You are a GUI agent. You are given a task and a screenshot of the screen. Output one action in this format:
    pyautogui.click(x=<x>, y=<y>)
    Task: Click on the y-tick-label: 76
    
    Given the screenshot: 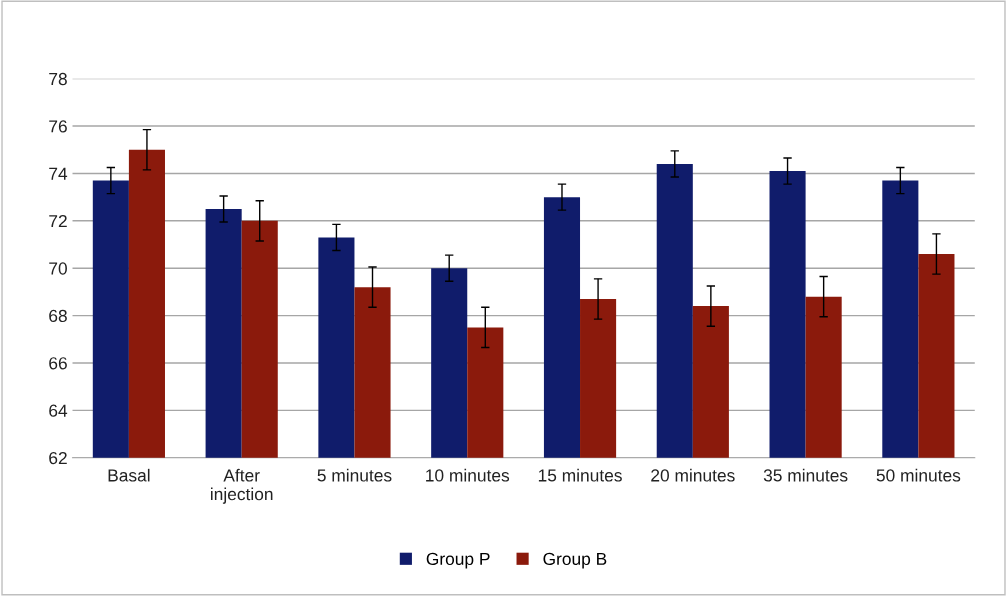 What is the action you would take?
    pyautogui.click(x=58, y=126)
    